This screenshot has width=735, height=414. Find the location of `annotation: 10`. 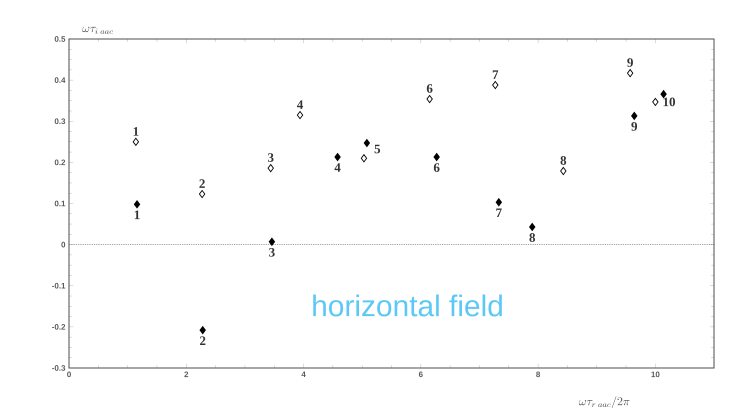

annotation: 10 is located at coordinates (670, 102).